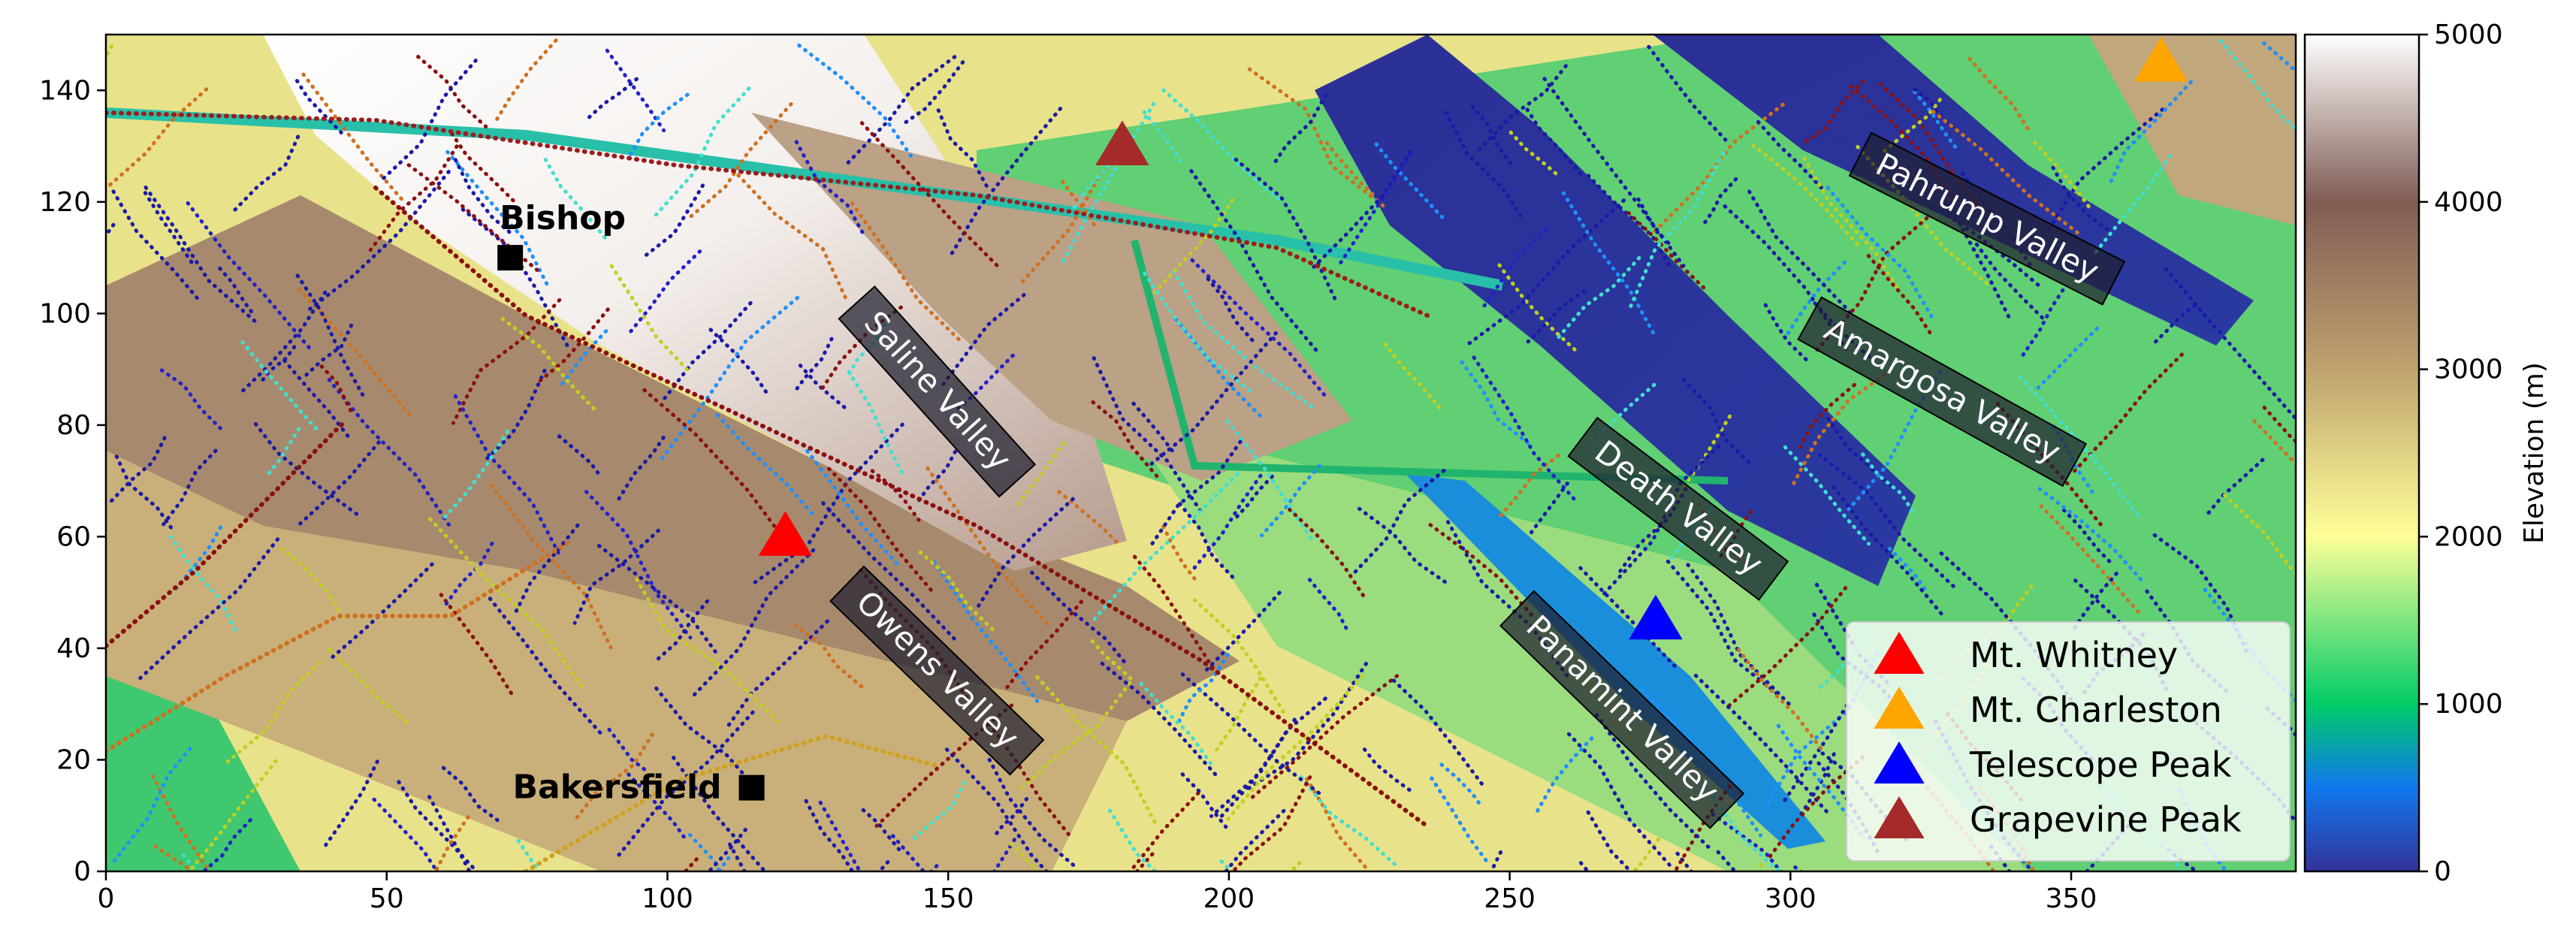  Describe the element at coordinates (82, 871) in the screenshot. I see `y-tick-label: 0` at that location.